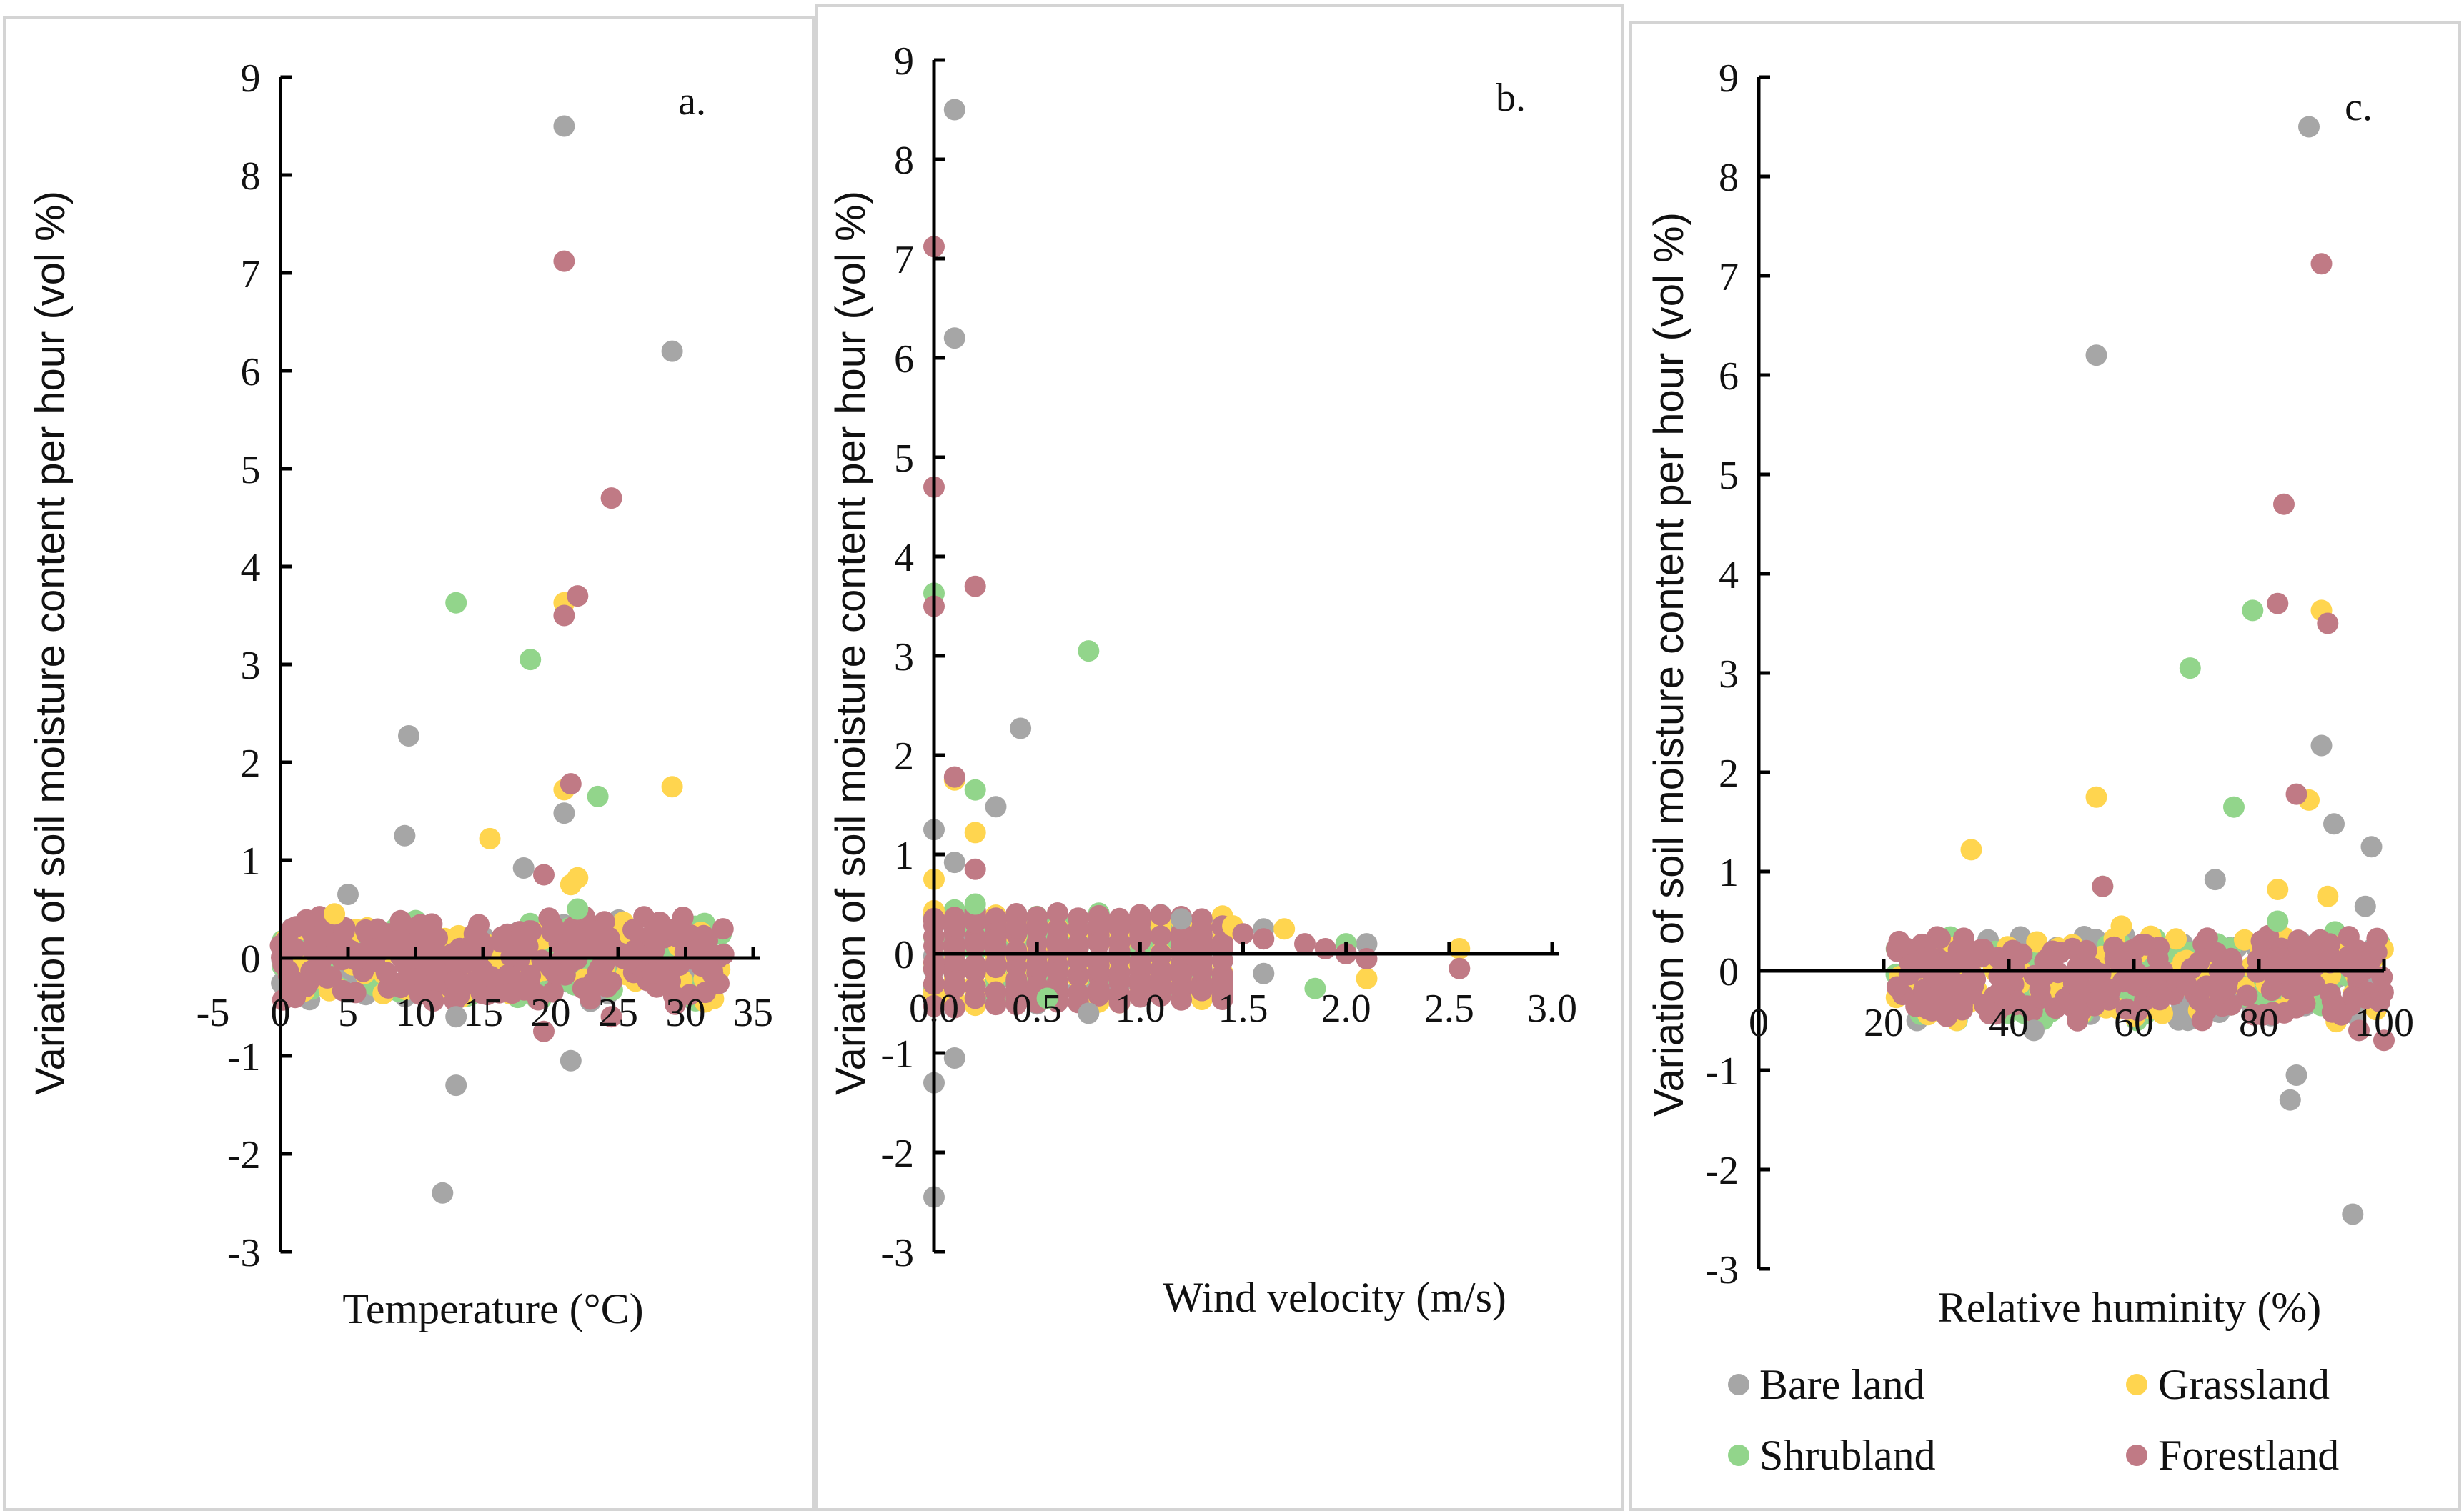 This screenshot has height=1511, width=2464. What do you see at coordinates (2137, 1456) in the screenshot?
I see `legend-marker-forestland` at bounding box center [2137, 1456].